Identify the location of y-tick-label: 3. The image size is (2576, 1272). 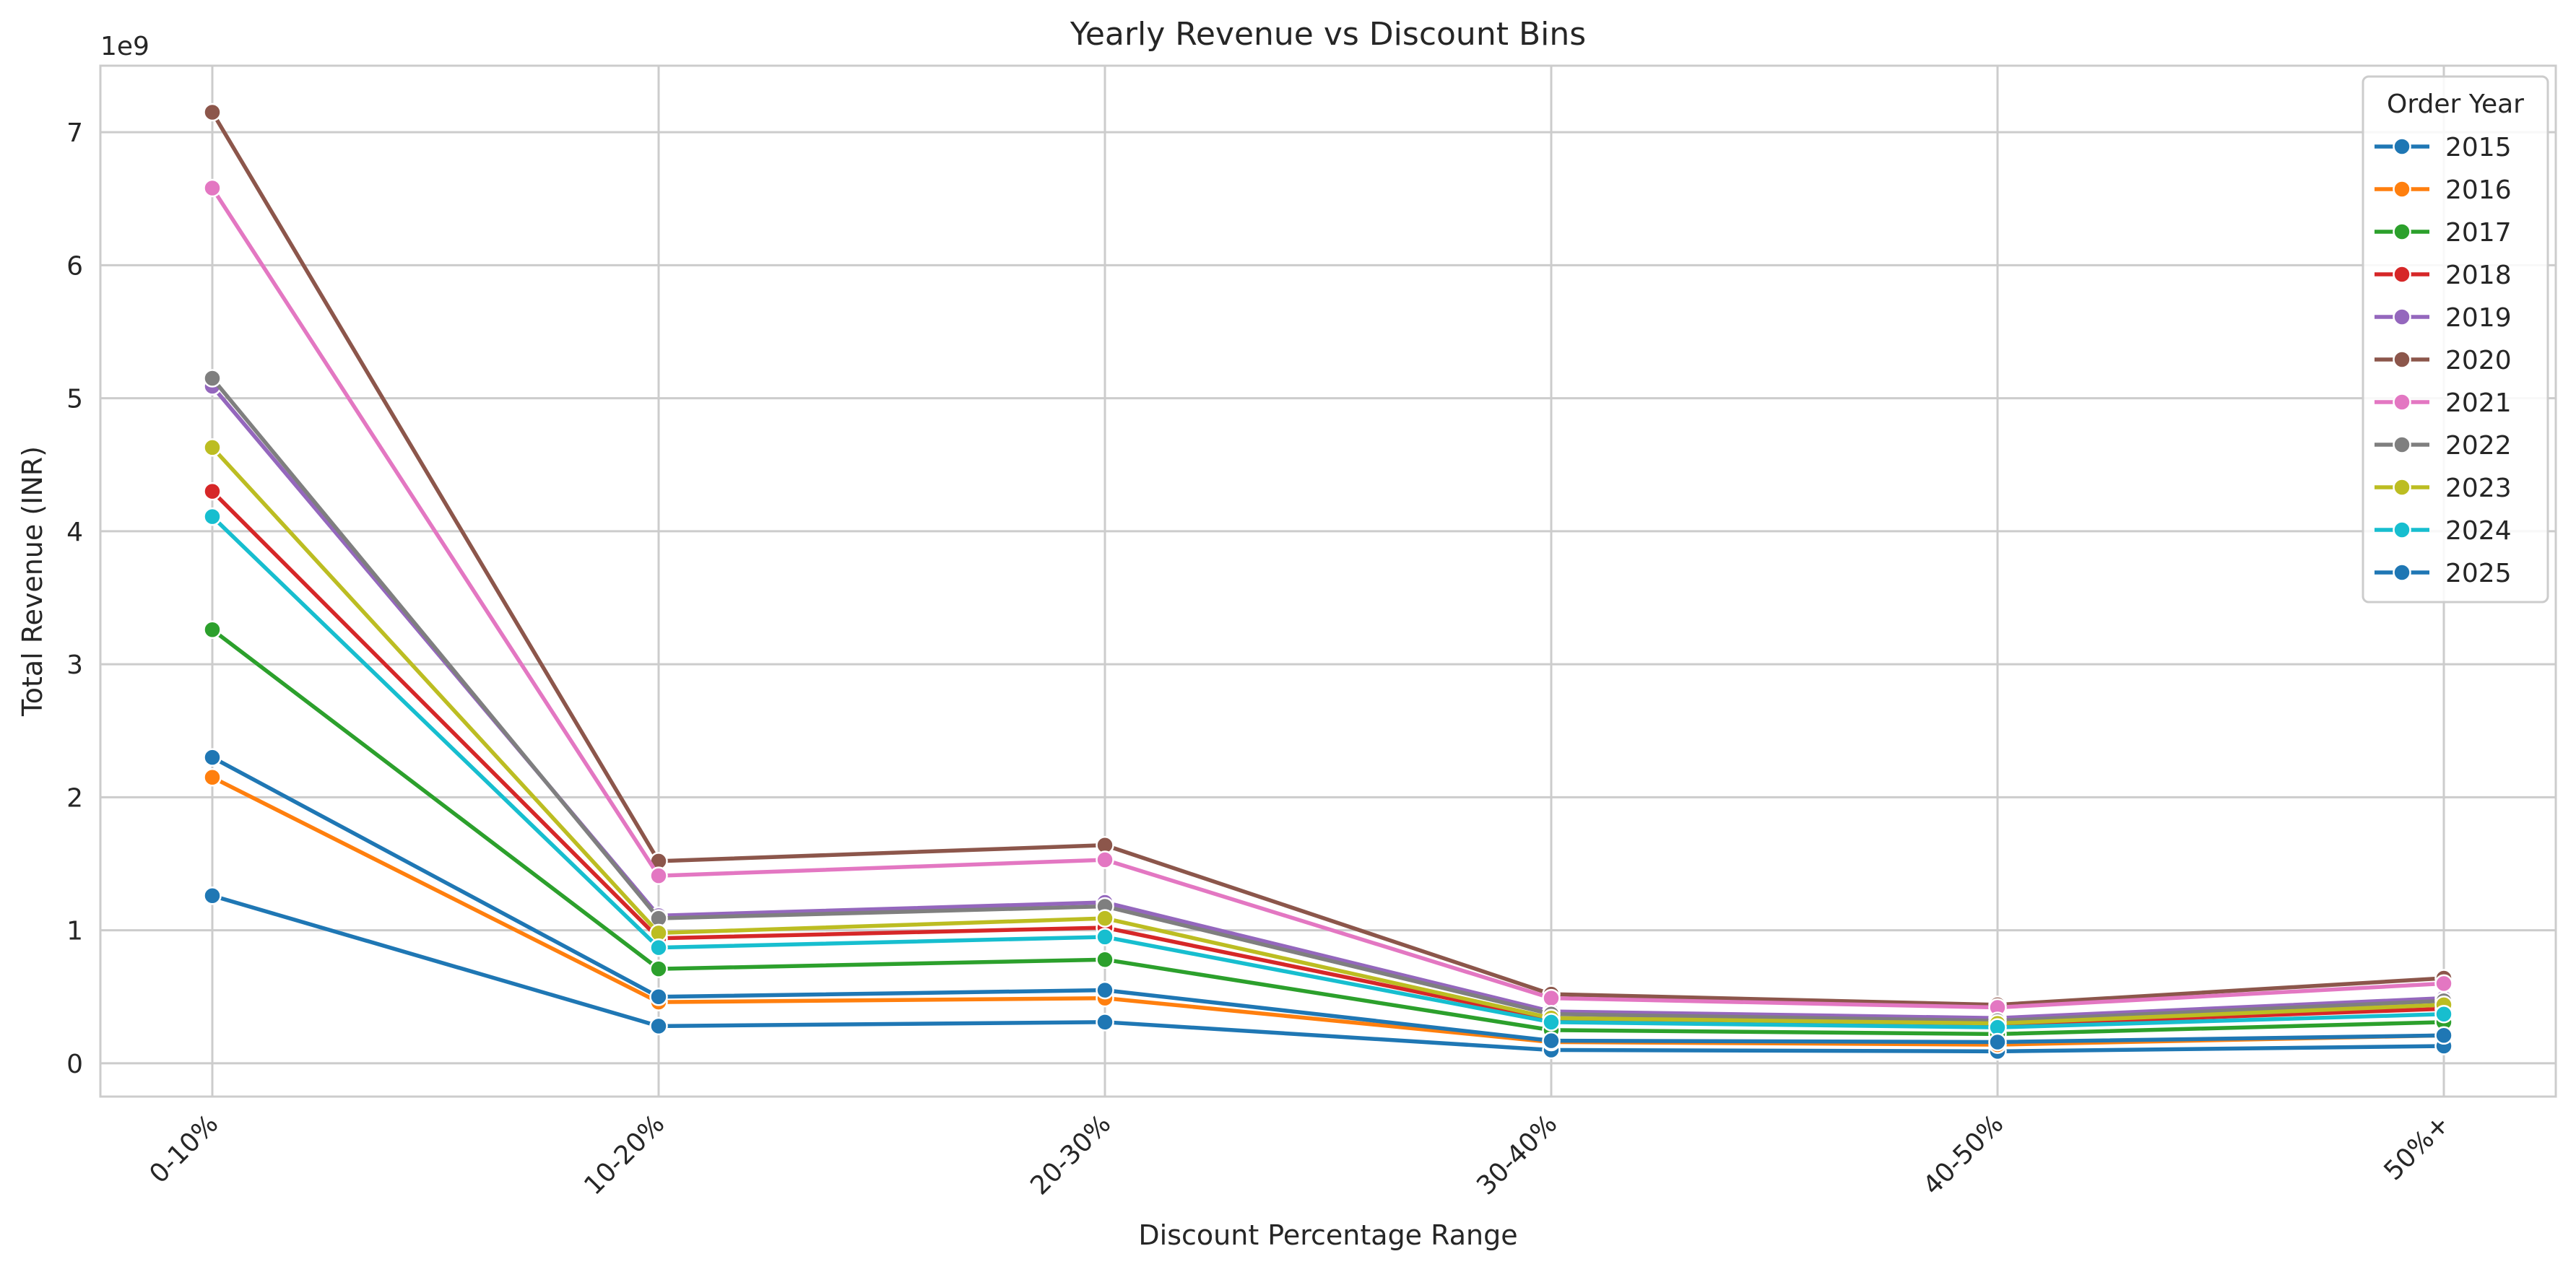
(74, 665).